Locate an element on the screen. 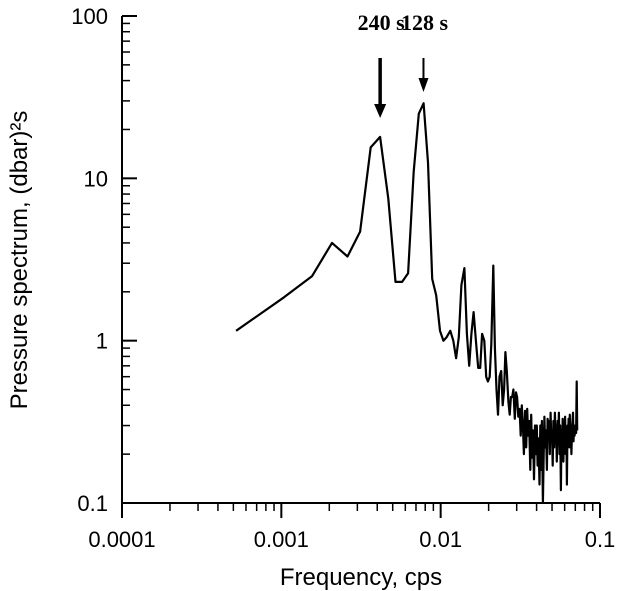 This screenshot has width=629, height=591. y-tick-label: 0.1 is located at coordinates (92, 503).